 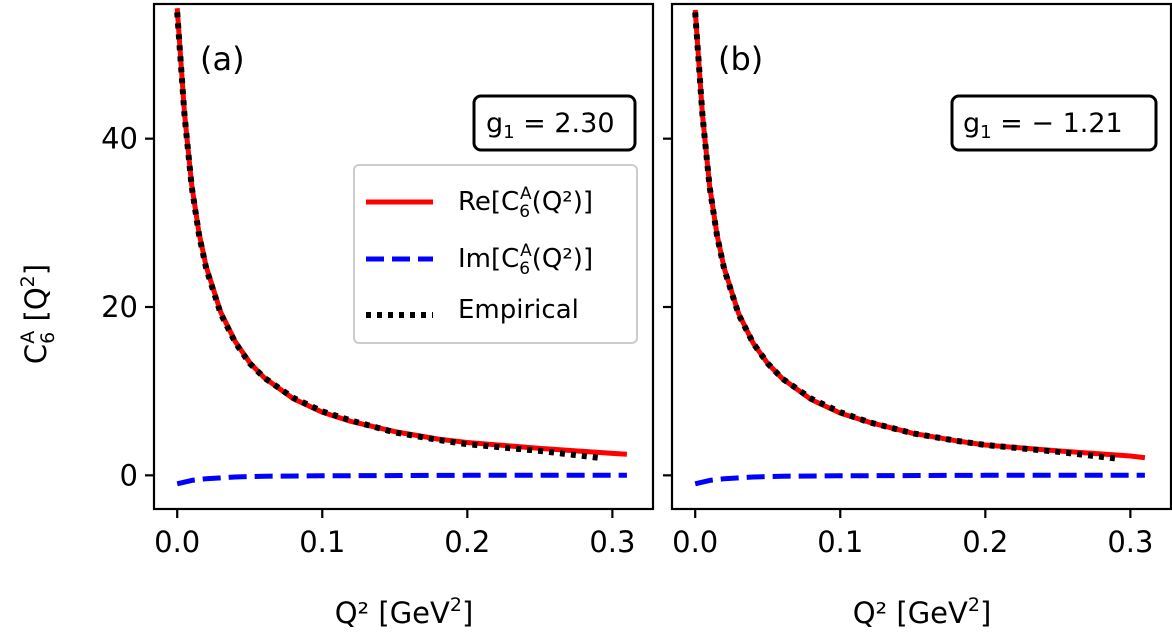 What do you see at coordinates (1043, 125) in the screenshot?
I see `panel-b-param-text: g1 = − 1.21` at bounding box center [1043, 125].